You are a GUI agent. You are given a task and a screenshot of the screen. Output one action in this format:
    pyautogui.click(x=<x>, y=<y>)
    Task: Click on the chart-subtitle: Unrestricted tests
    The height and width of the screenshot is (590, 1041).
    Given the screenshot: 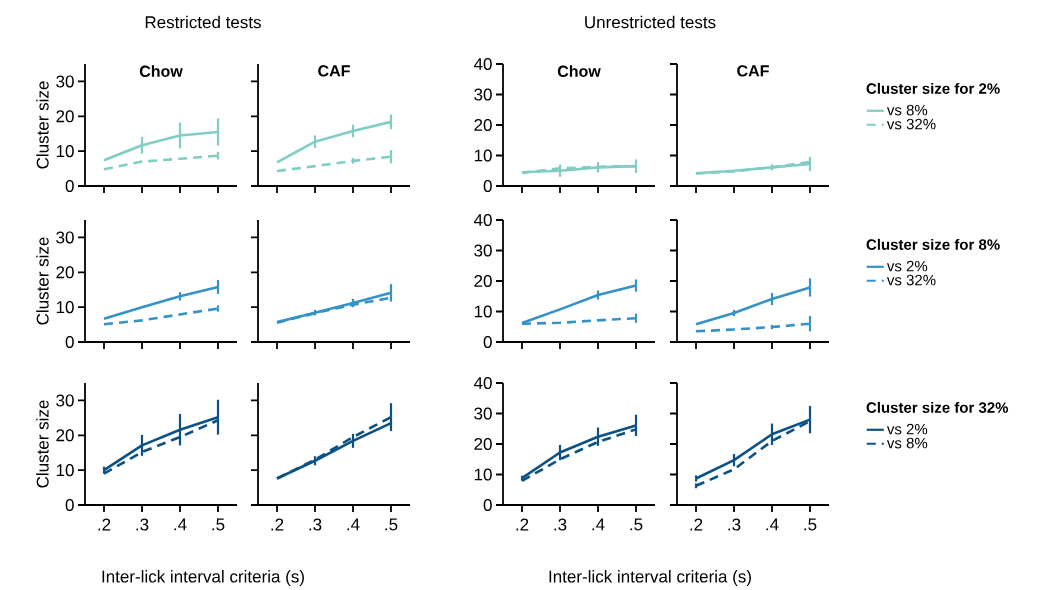 What is the action you would take?
    pyautogui.click(x=650, y=22)
    